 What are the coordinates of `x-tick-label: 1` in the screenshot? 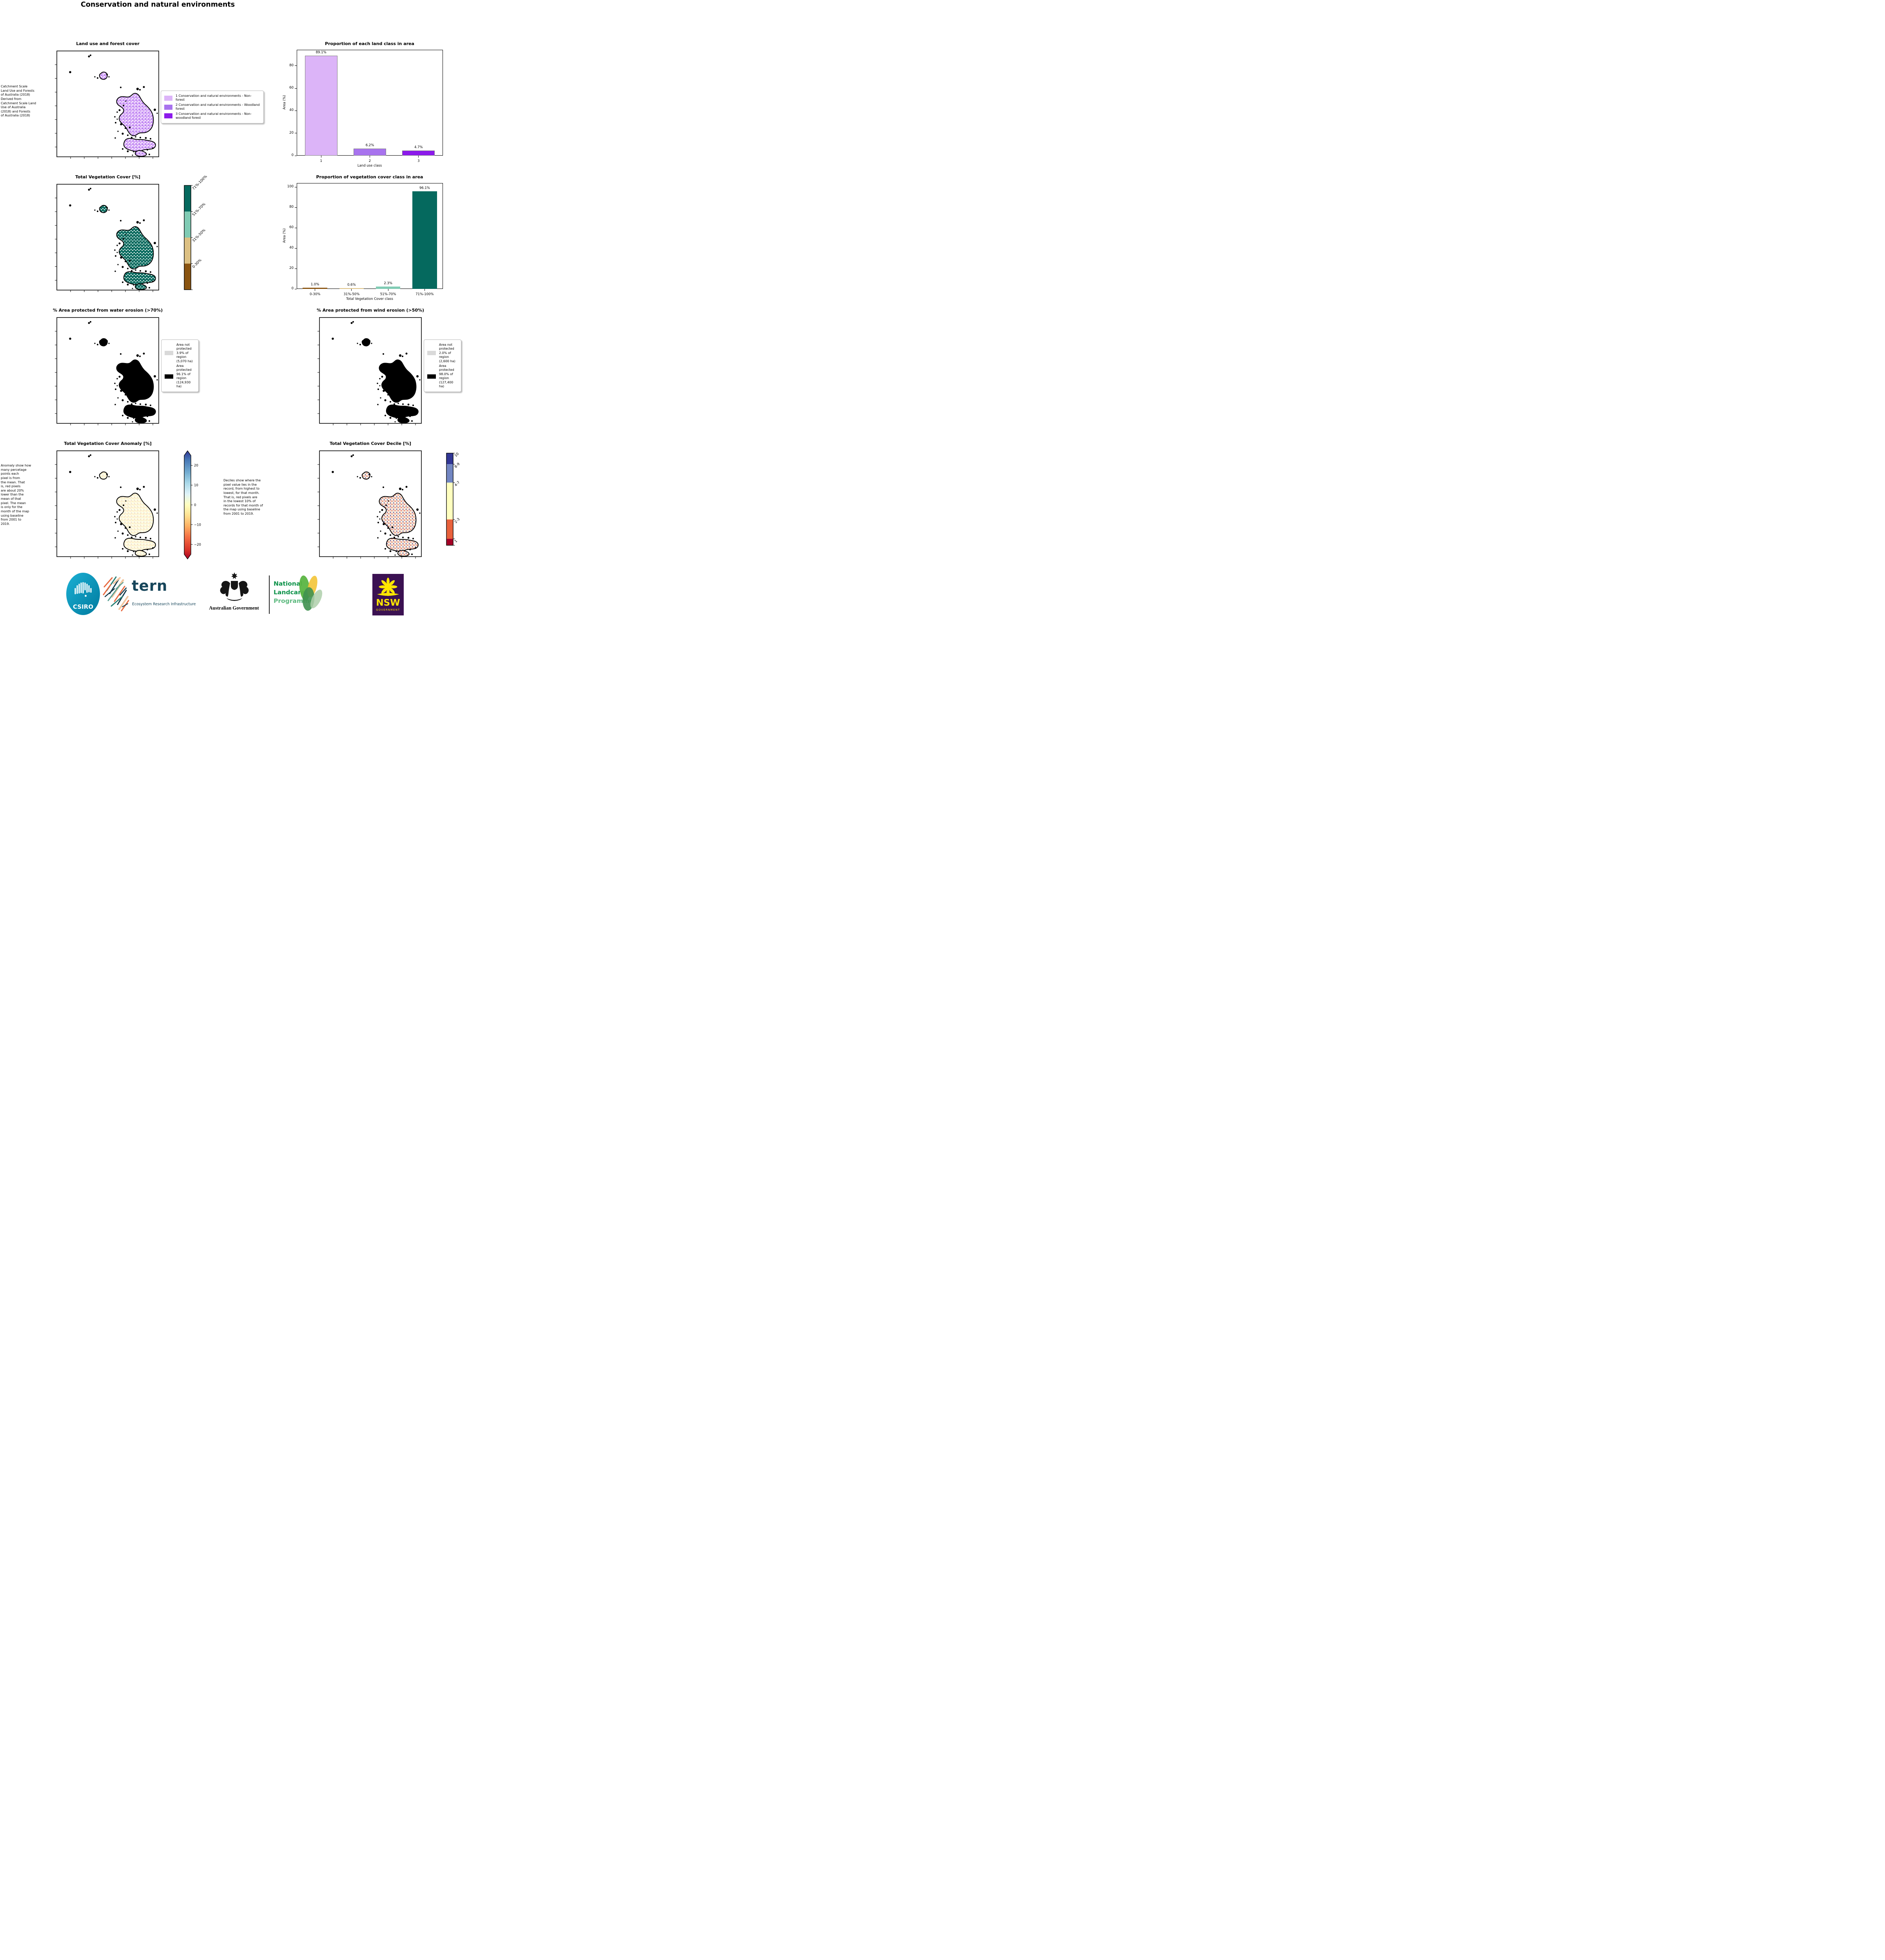 It's located at (321, 161).